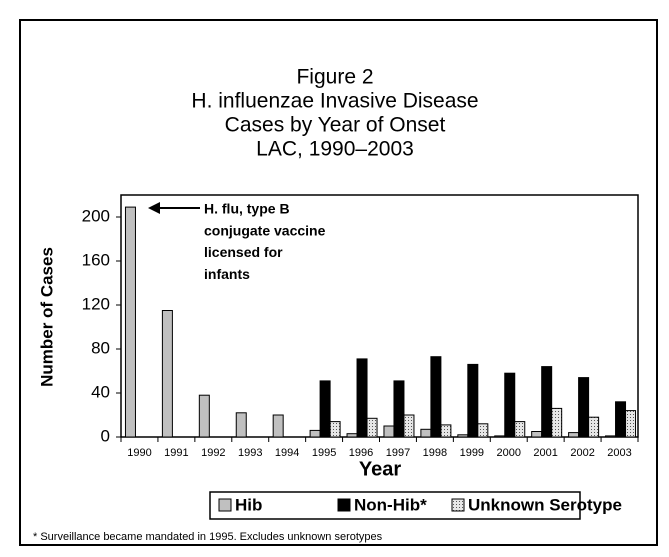 The width and height of the screenshot is (669, 557). What do you see at coordinates (250, 453) in the screenshot?
I see `x-tick-label: 1993` at bounding box center [250, 453].